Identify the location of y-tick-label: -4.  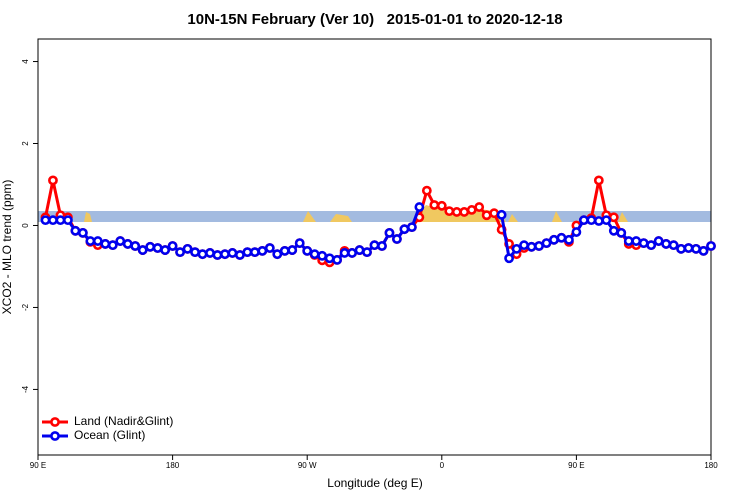
(25, 389).